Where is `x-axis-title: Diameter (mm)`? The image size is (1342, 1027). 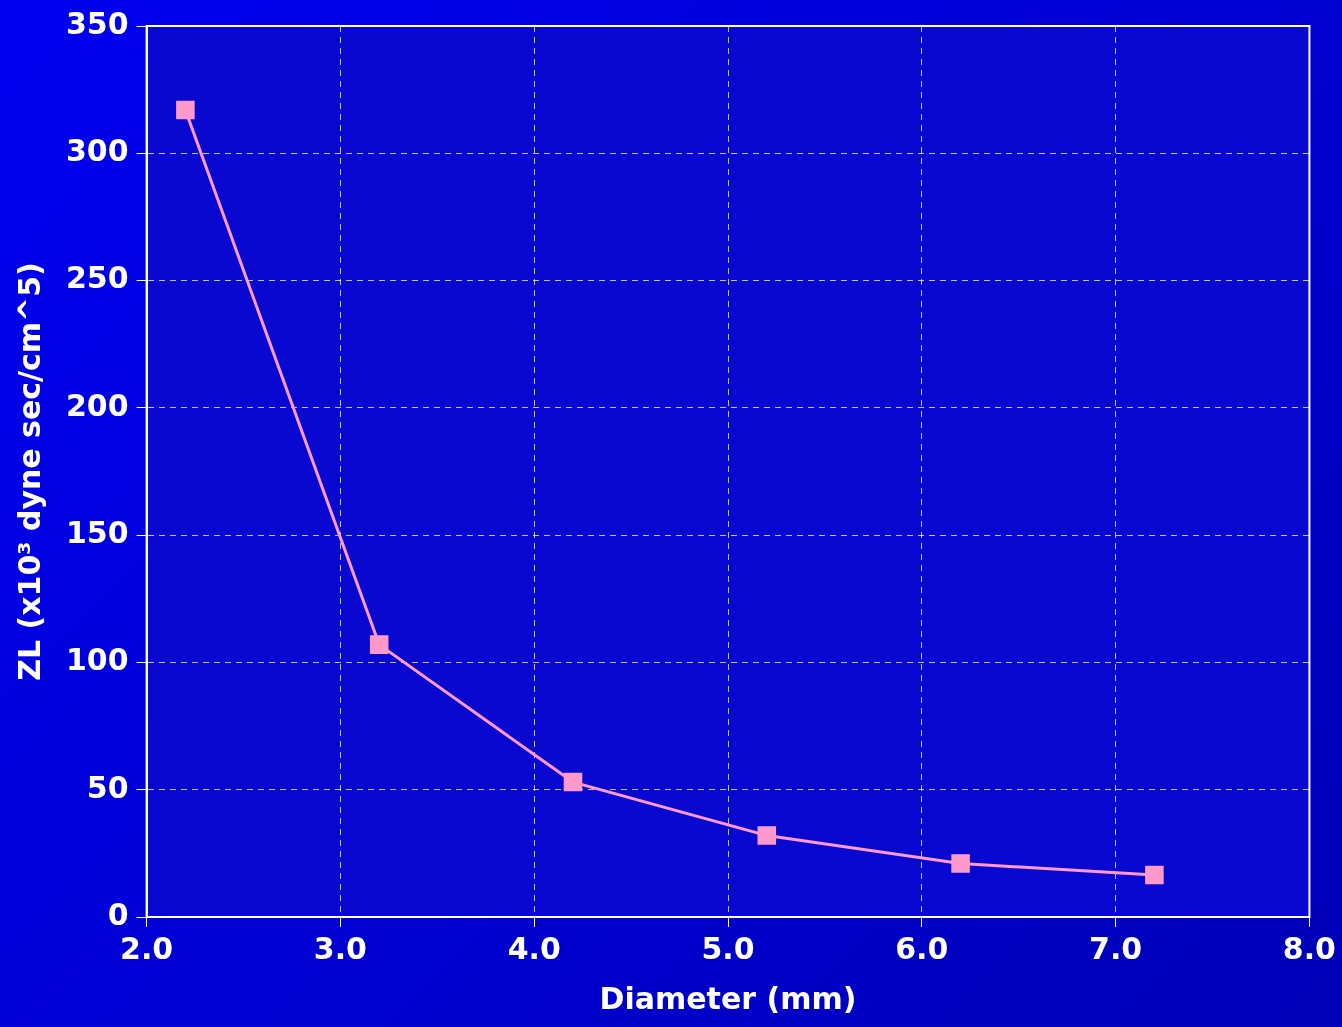
x-axis-title: Diameter (mm) is located at coordinates (728, 998).